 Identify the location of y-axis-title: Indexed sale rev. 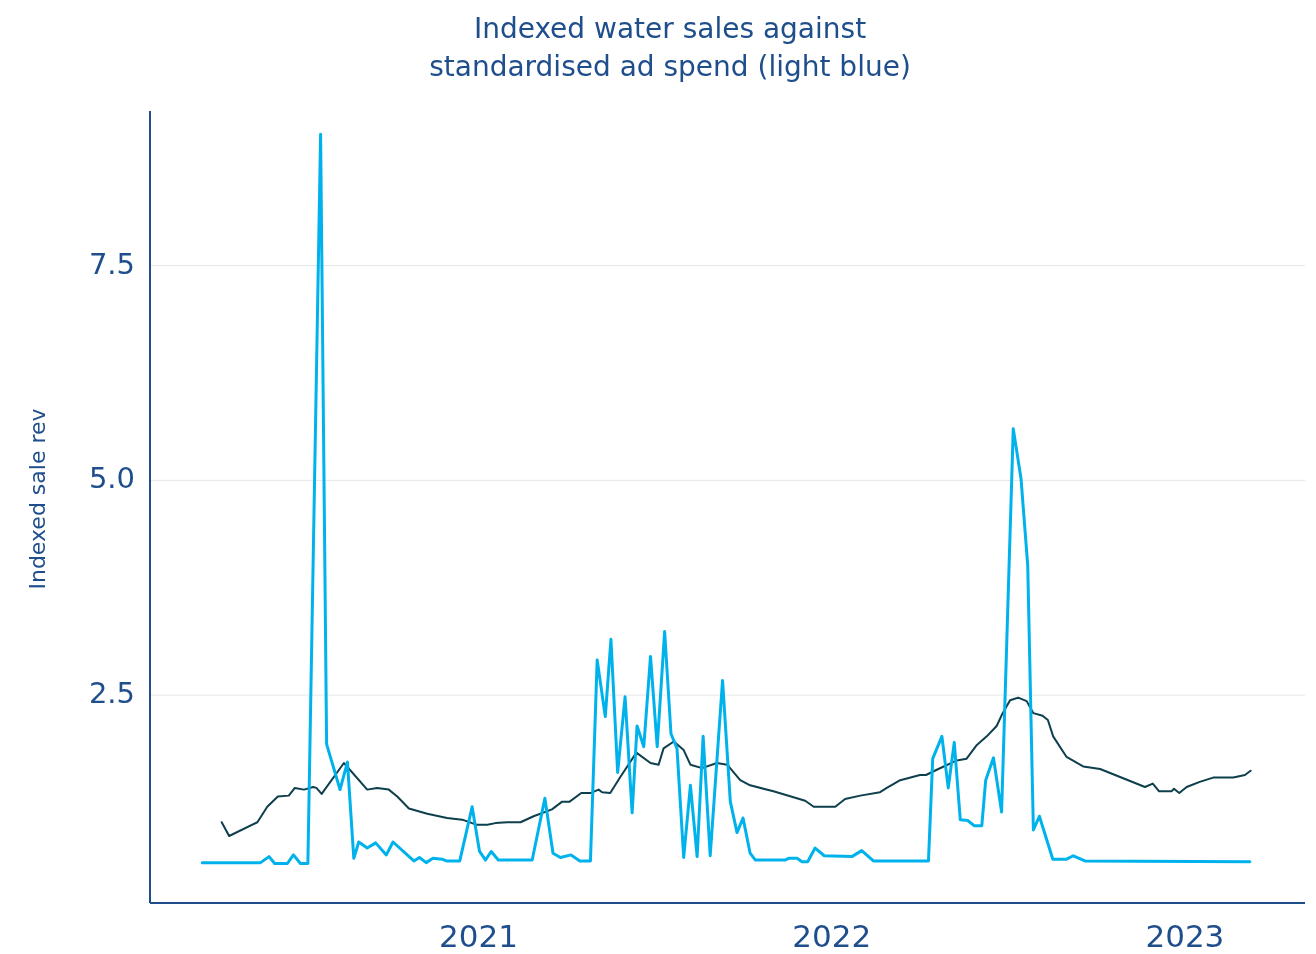
(37, 499).